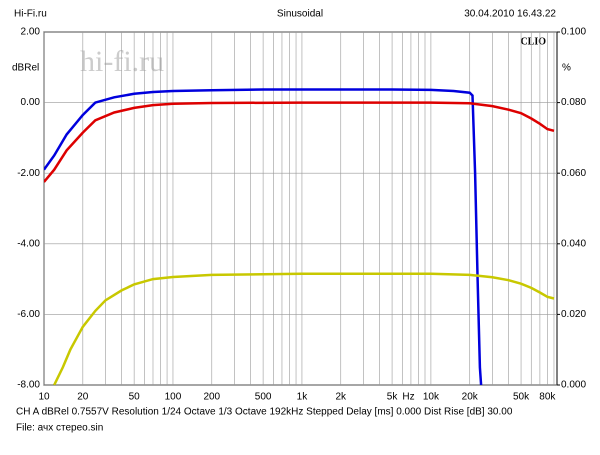 This screenshot has height=455, width=600. What do you see at coordinates (393, 397) in the screenshot?
I see `x-tick-label: 5k` at bounding box center [393, 397].